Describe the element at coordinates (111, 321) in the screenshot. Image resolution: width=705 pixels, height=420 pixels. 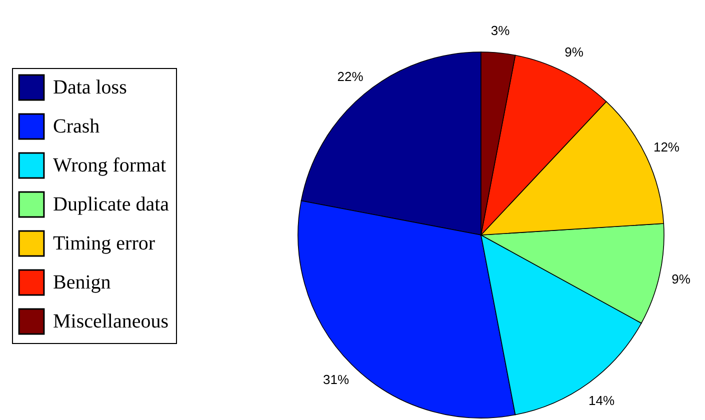
I see `legend-label: Miscellaneous` at that location.